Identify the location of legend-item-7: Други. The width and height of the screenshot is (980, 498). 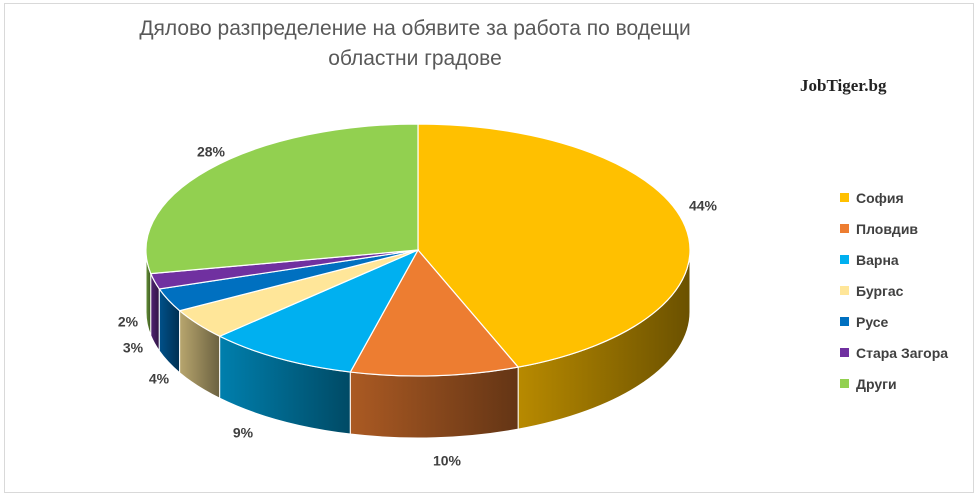
(907, 383).